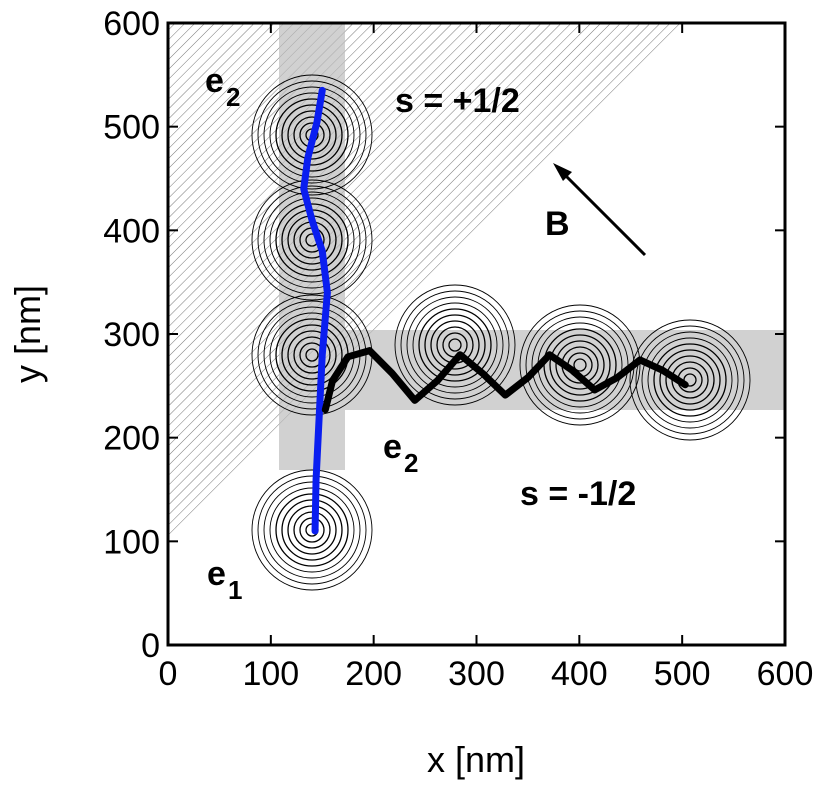  I want to click on y-tick-label: 100, so click(131, 542).